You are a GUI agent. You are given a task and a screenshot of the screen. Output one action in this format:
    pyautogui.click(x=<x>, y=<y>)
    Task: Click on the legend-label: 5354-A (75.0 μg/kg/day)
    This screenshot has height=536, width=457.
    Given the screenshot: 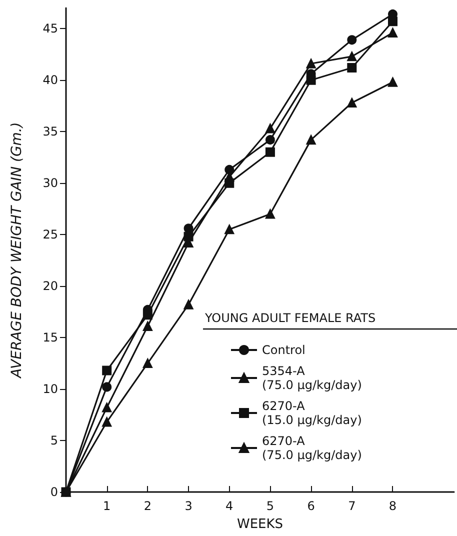 What is the action you would take?
    pyautogui.click(x=312, y=378)
    